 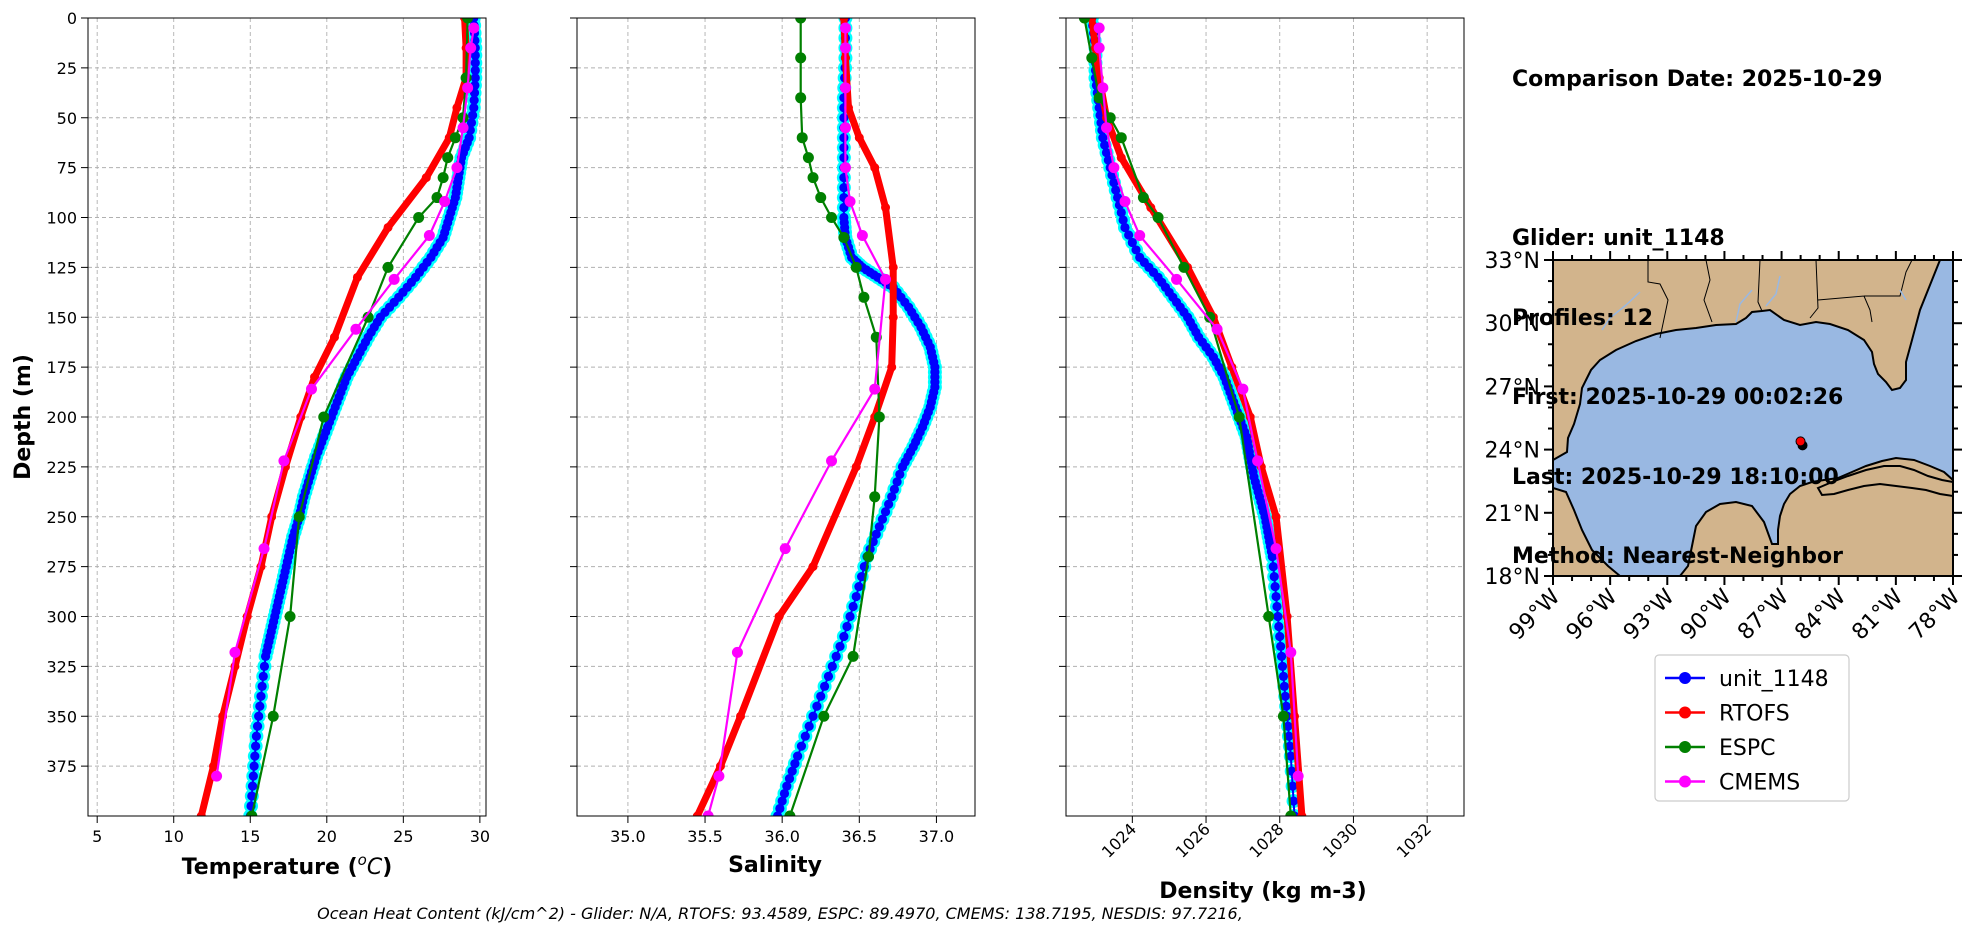 I want to click on x-tick-label: 30, so click(x=480, y=836).